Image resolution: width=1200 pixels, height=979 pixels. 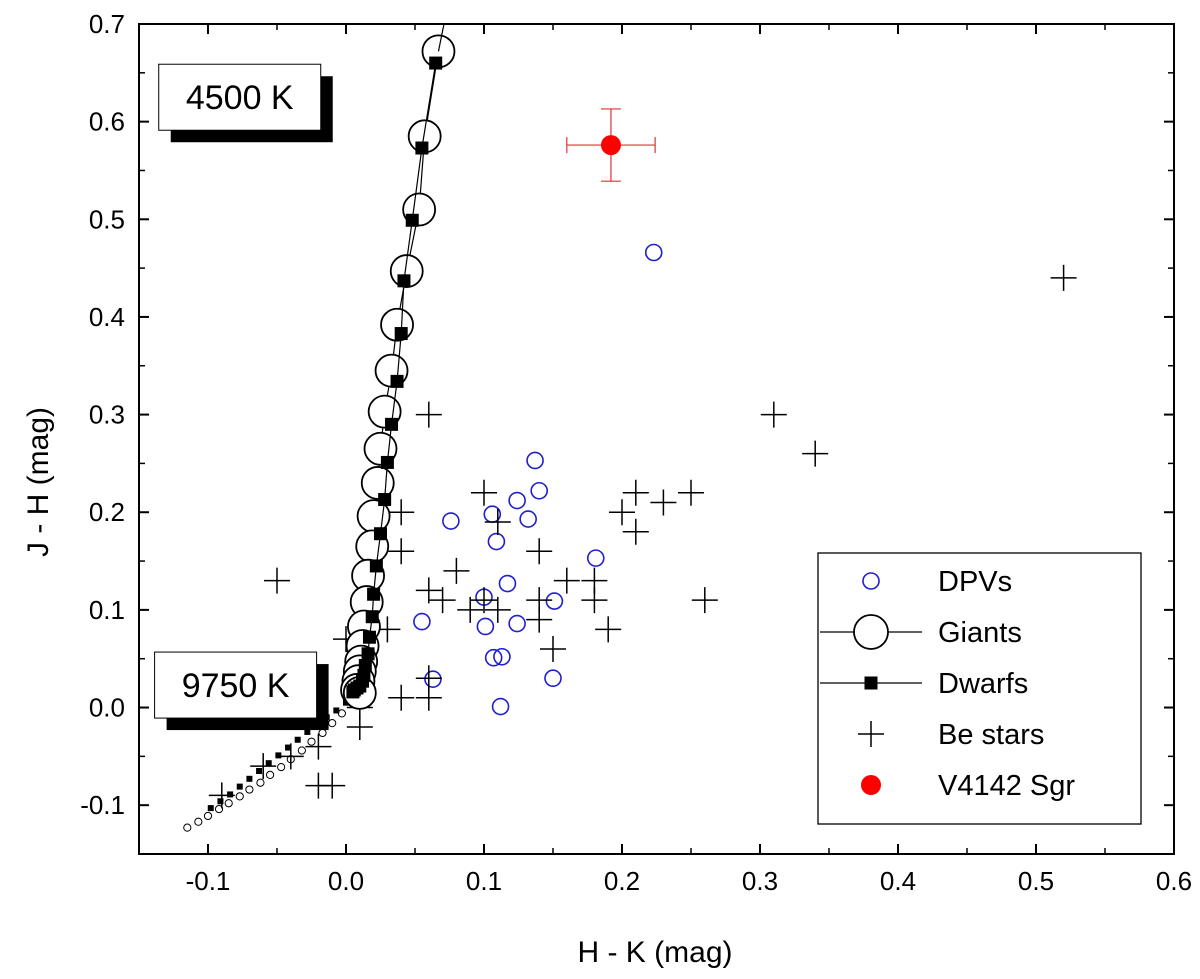 I want to click on y-tick-label: 0.6, so click(x=107, y=122).